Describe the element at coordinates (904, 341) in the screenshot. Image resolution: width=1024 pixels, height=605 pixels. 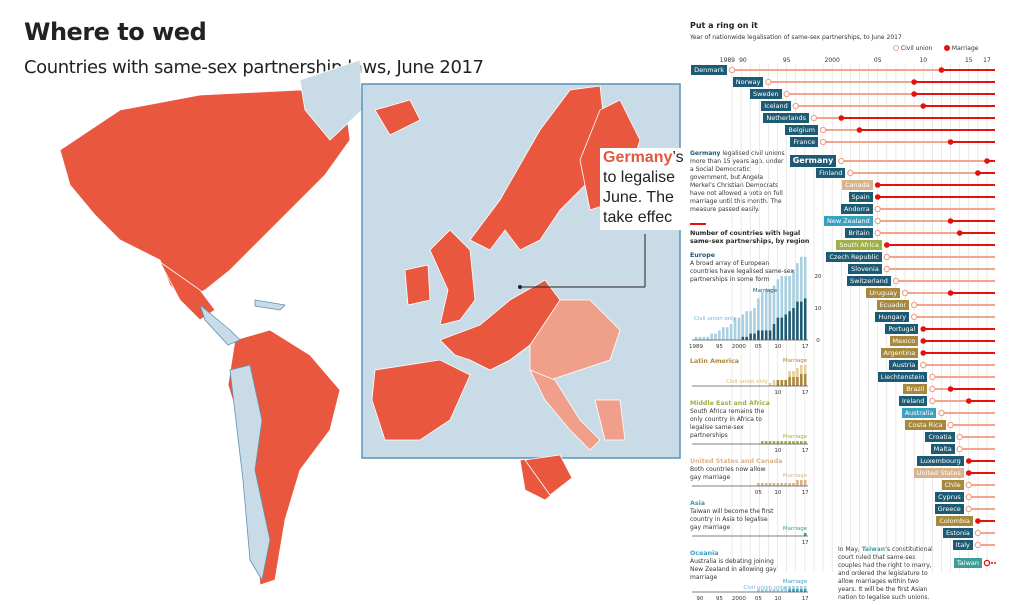
I see `country-label: Mexico` at that location.